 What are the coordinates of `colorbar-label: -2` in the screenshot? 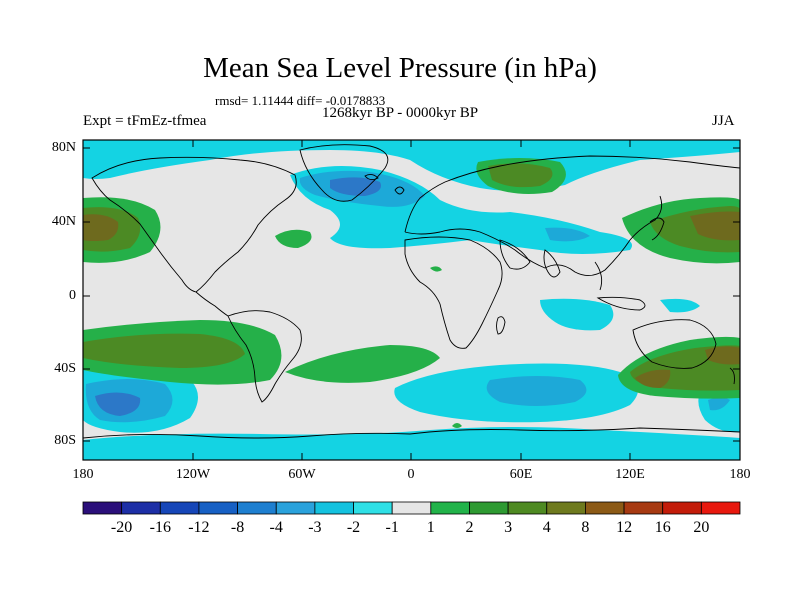 It's located at (353, 527).